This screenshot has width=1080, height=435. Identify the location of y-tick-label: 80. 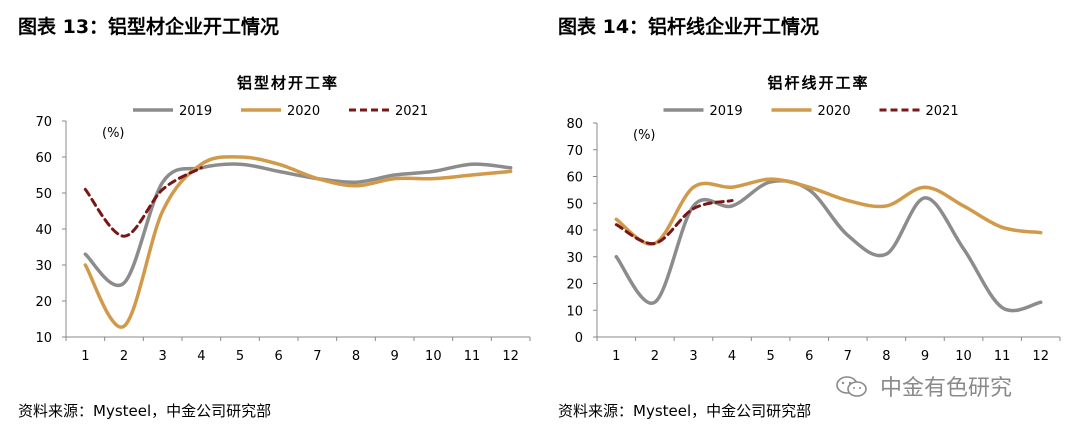
(574, 124).